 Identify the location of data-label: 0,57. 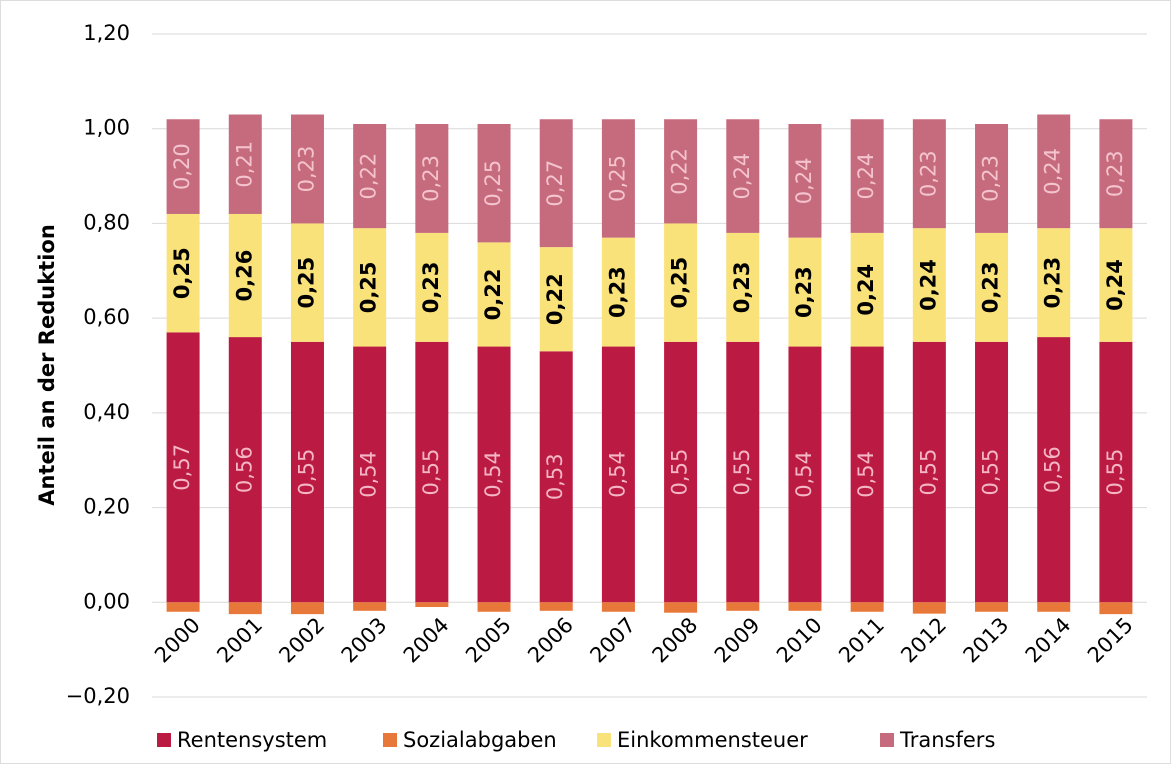
(182, 467).